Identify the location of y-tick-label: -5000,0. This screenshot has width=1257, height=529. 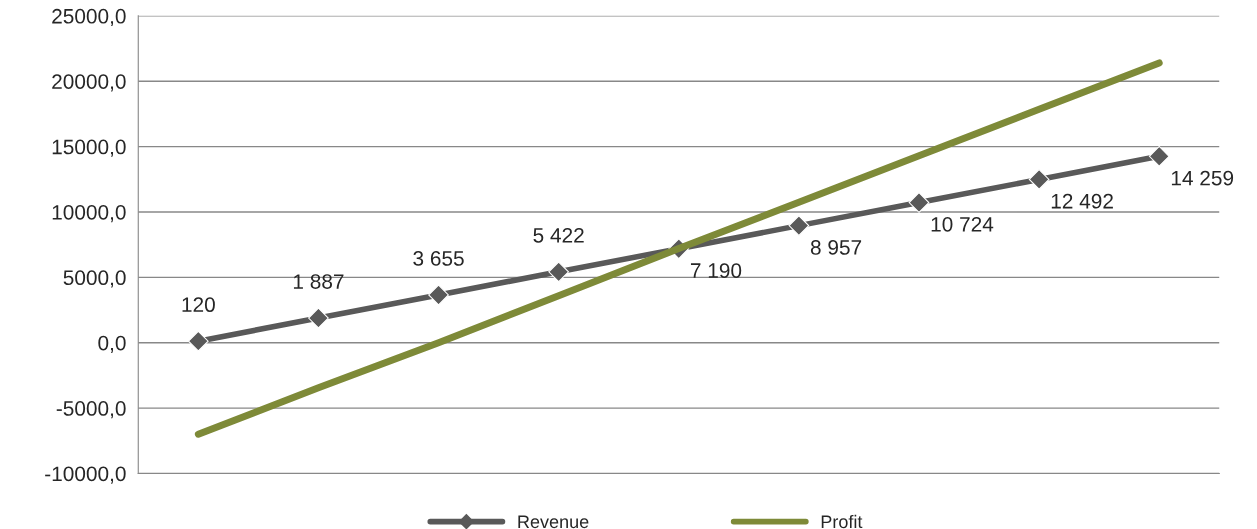
(91, 410).